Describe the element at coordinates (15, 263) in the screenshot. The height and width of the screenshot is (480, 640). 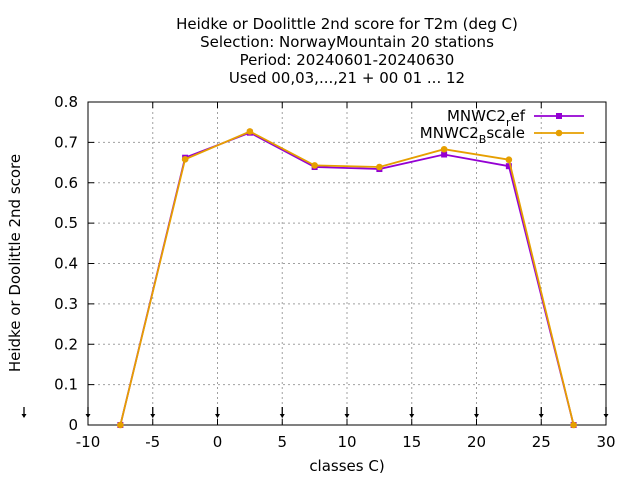
I see `y-axis-label: Heidke or Doolittle 2nd score` at that location.